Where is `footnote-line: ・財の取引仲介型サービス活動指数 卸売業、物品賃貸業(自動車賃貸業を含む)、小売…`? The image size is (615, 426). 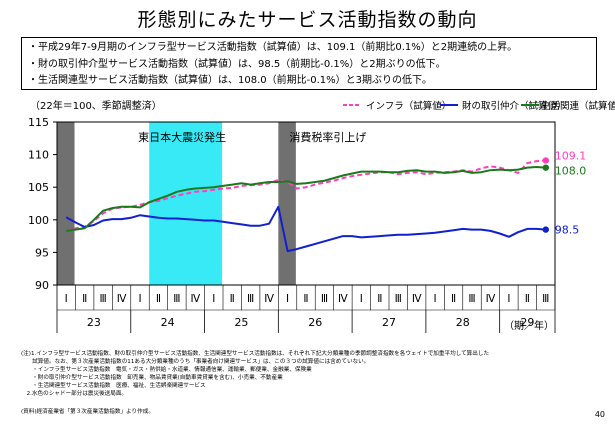
footnote-line: ・財の取引仲介型サービス活動指数 卸売業、物品賃貸業(自動車賃貸業を含む)、小売… is located at coordinates (152, 378).